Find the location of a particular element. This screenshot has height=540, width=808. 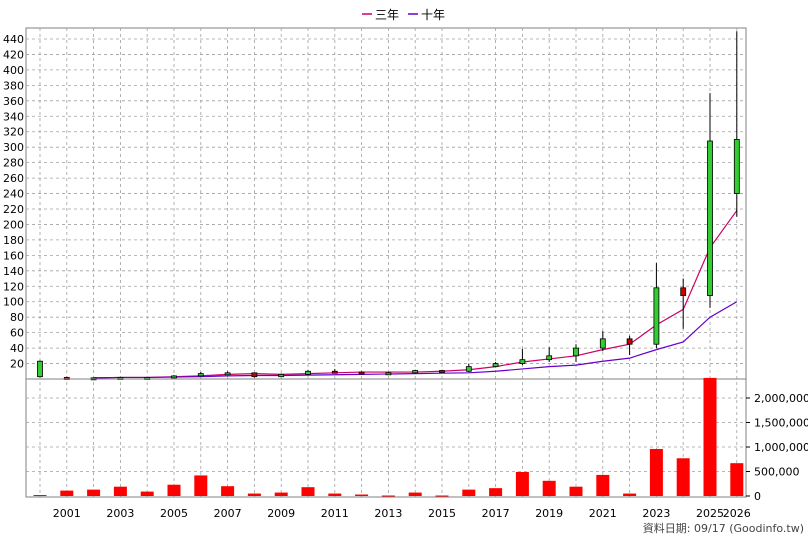

price-tick-label: 400 is located at coordinates (13, 70).